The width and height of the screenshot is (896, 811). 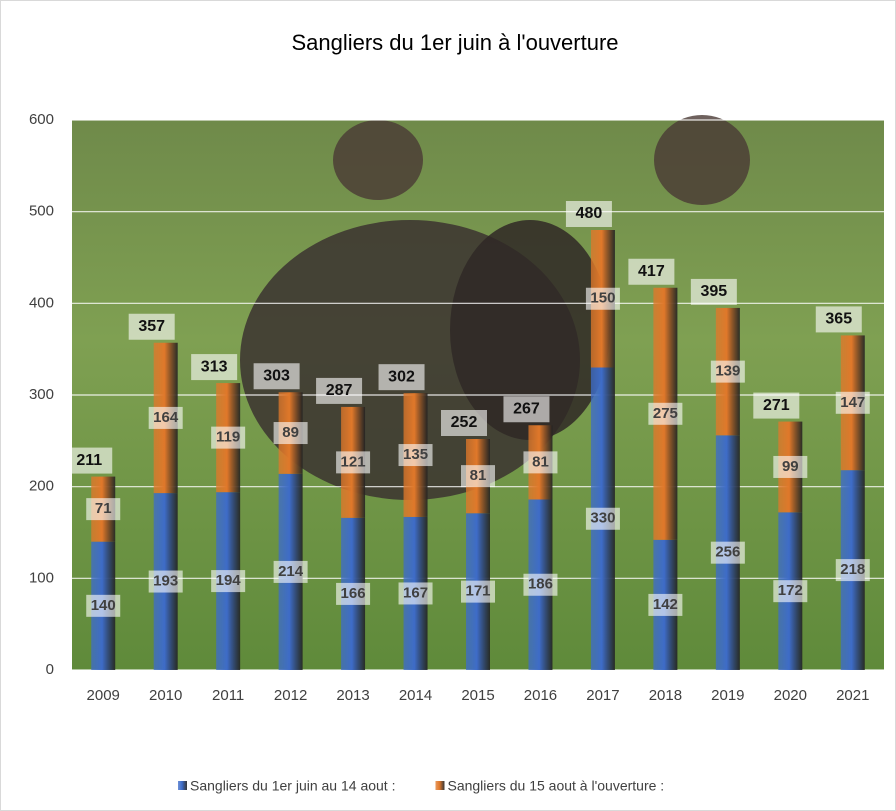 What do you see at coordinates (540, 695) in the screenshot?
I see `x-tick-label: 2016` at bounding box center [540, 695].